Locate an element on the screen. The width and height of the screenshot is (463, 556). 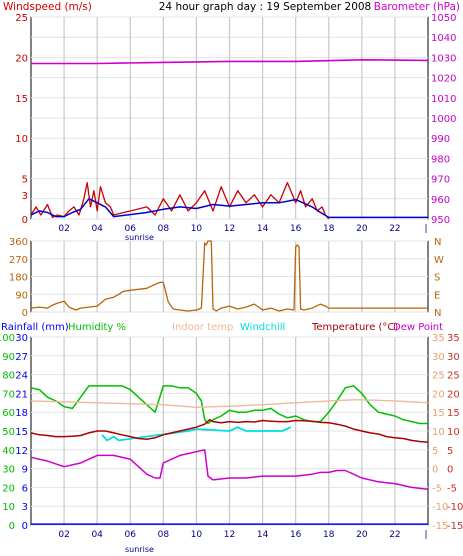
direction-tick-label: 270 is located at coordinates (18, 260).